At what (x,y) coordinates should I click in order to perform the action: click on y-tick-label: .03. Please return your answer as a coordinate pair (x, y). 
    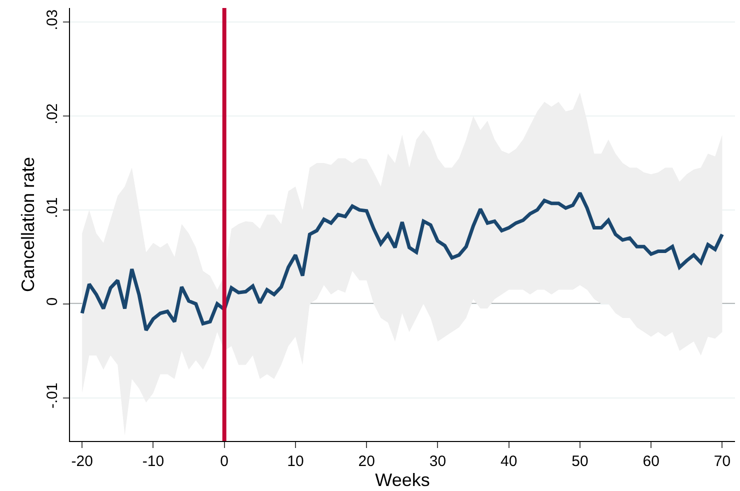
    Looking at the image, I should click on (52, 19).